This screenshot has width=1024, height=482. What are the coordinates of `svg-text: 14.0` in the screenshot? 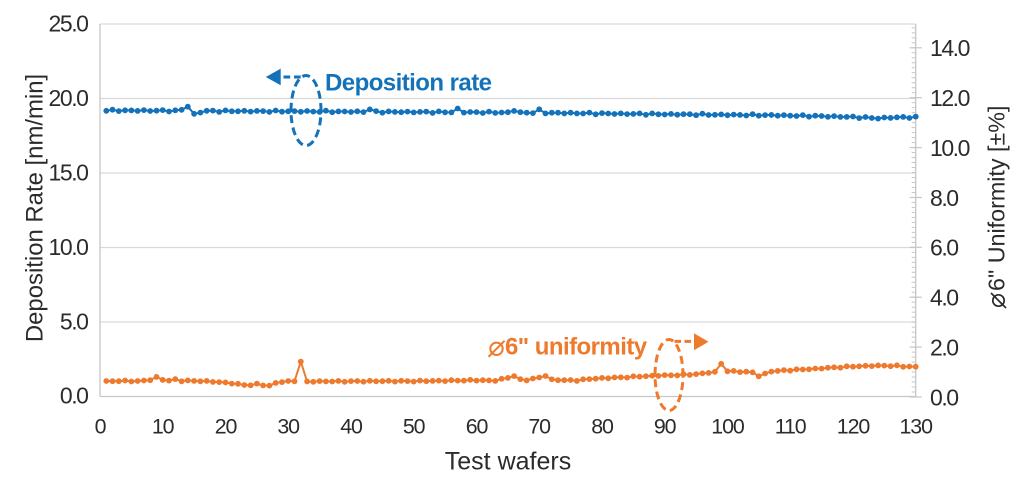 It's located at (950, 48).